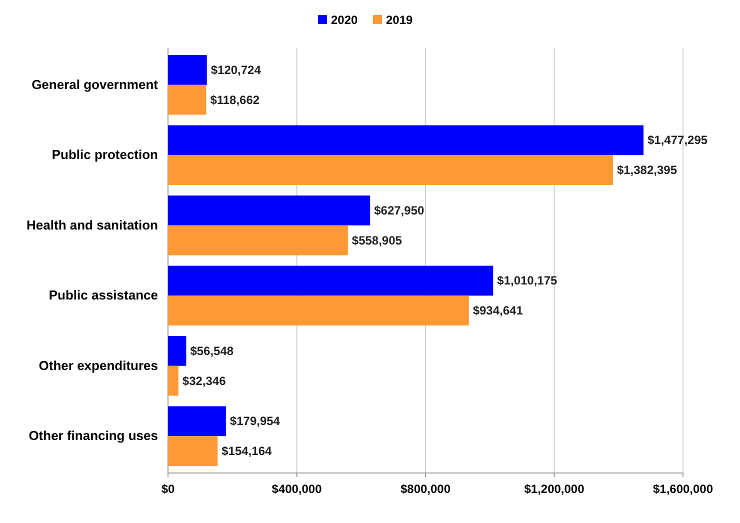  Describe the element at coordinates (498, 311) in the screenshot. I see `data-label: $934,641` at that location.